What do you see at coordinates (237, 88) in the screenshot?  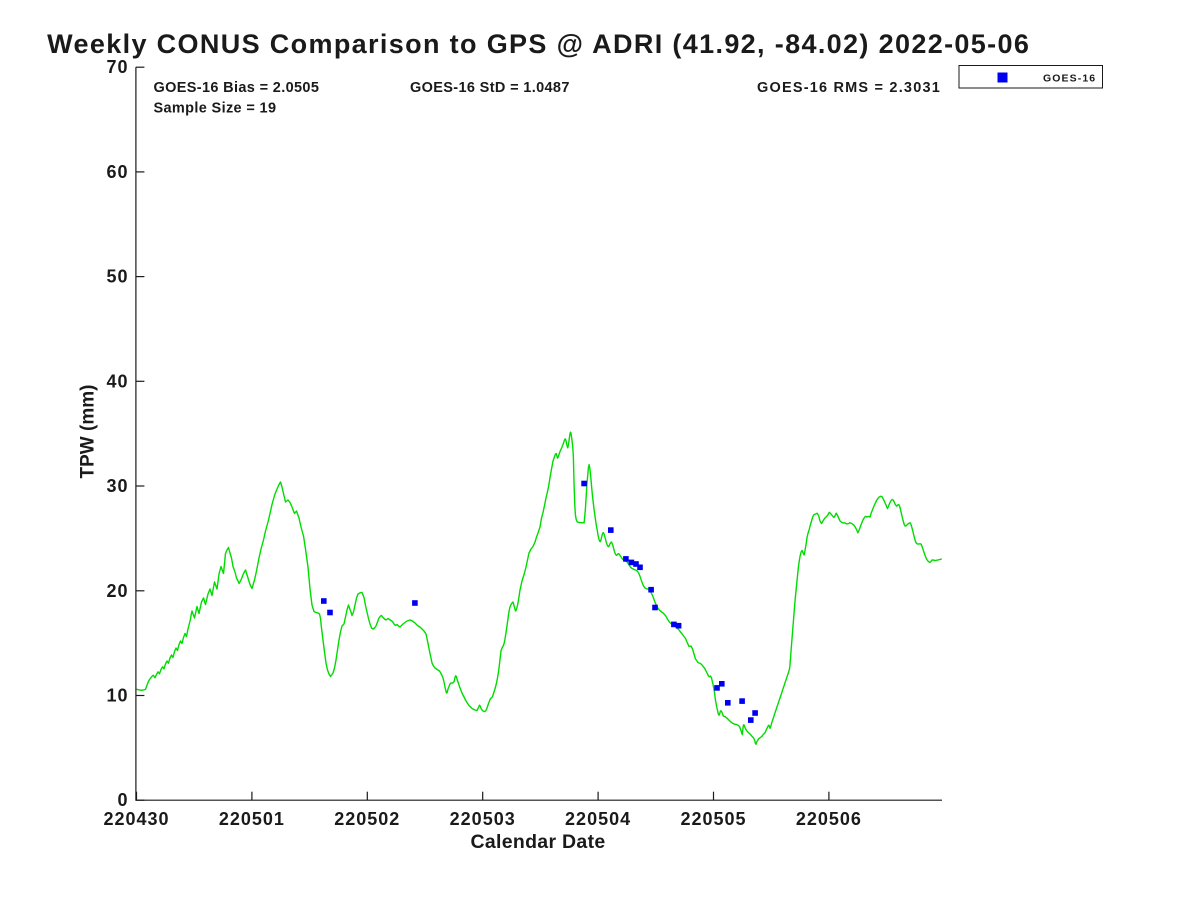 I see `svg-text: GOES-16 Bias = 2.0505` at bounding box center [237, 88].